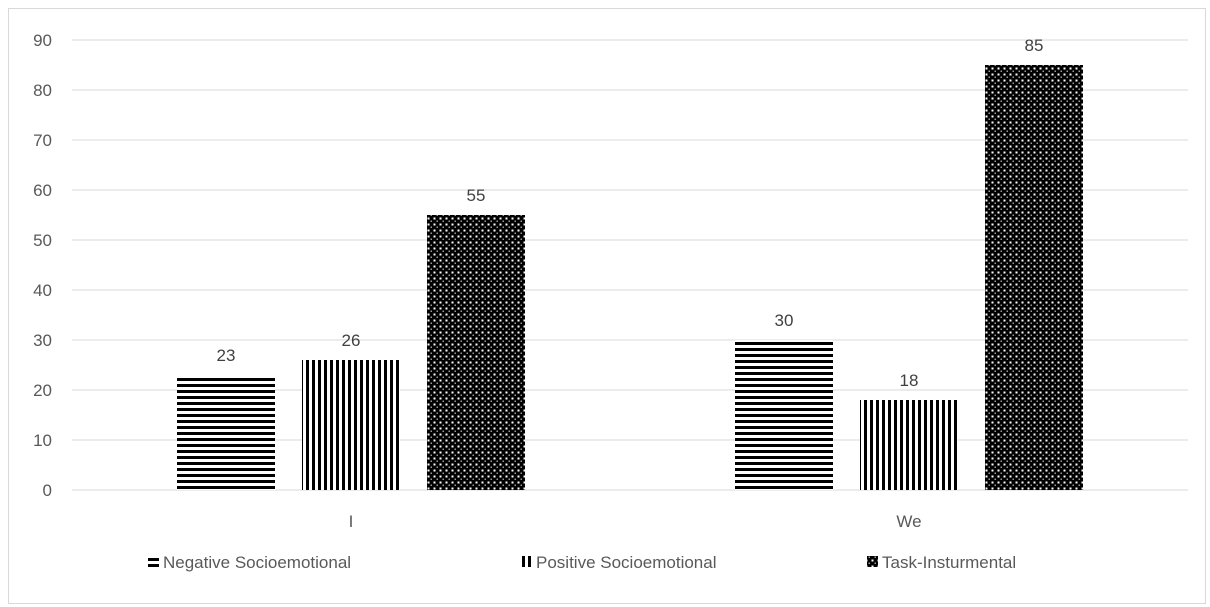  What do you see at coordinates (909, 445) in the screenshot?
I see `bar-we-positive-socioemotional` at bounding box center [909, 445].